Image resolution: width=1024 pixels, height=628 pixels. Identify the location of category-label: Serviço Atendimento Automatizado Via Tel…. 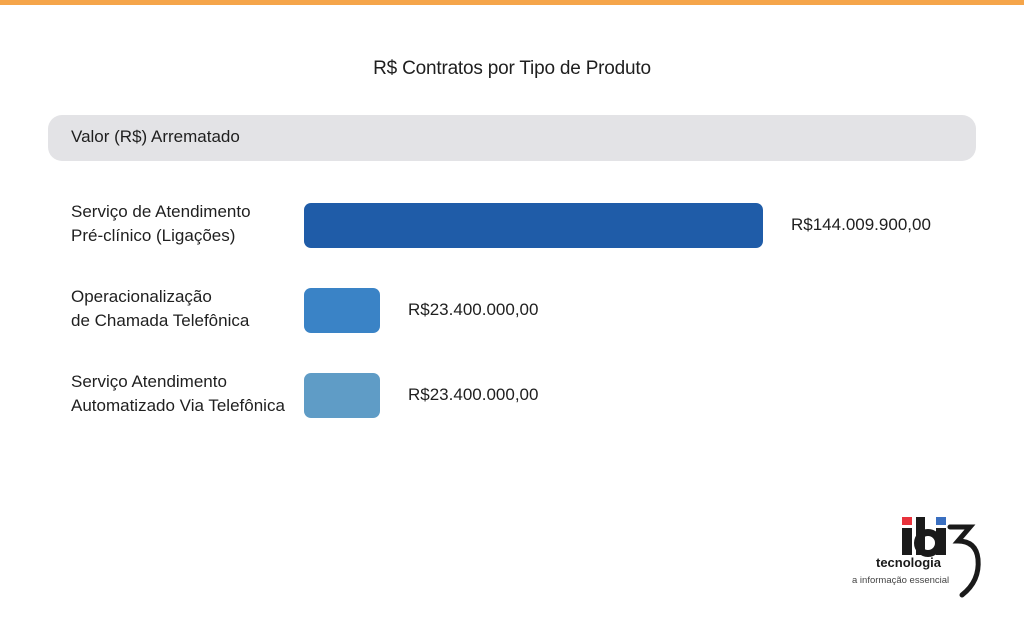
(178, 393).